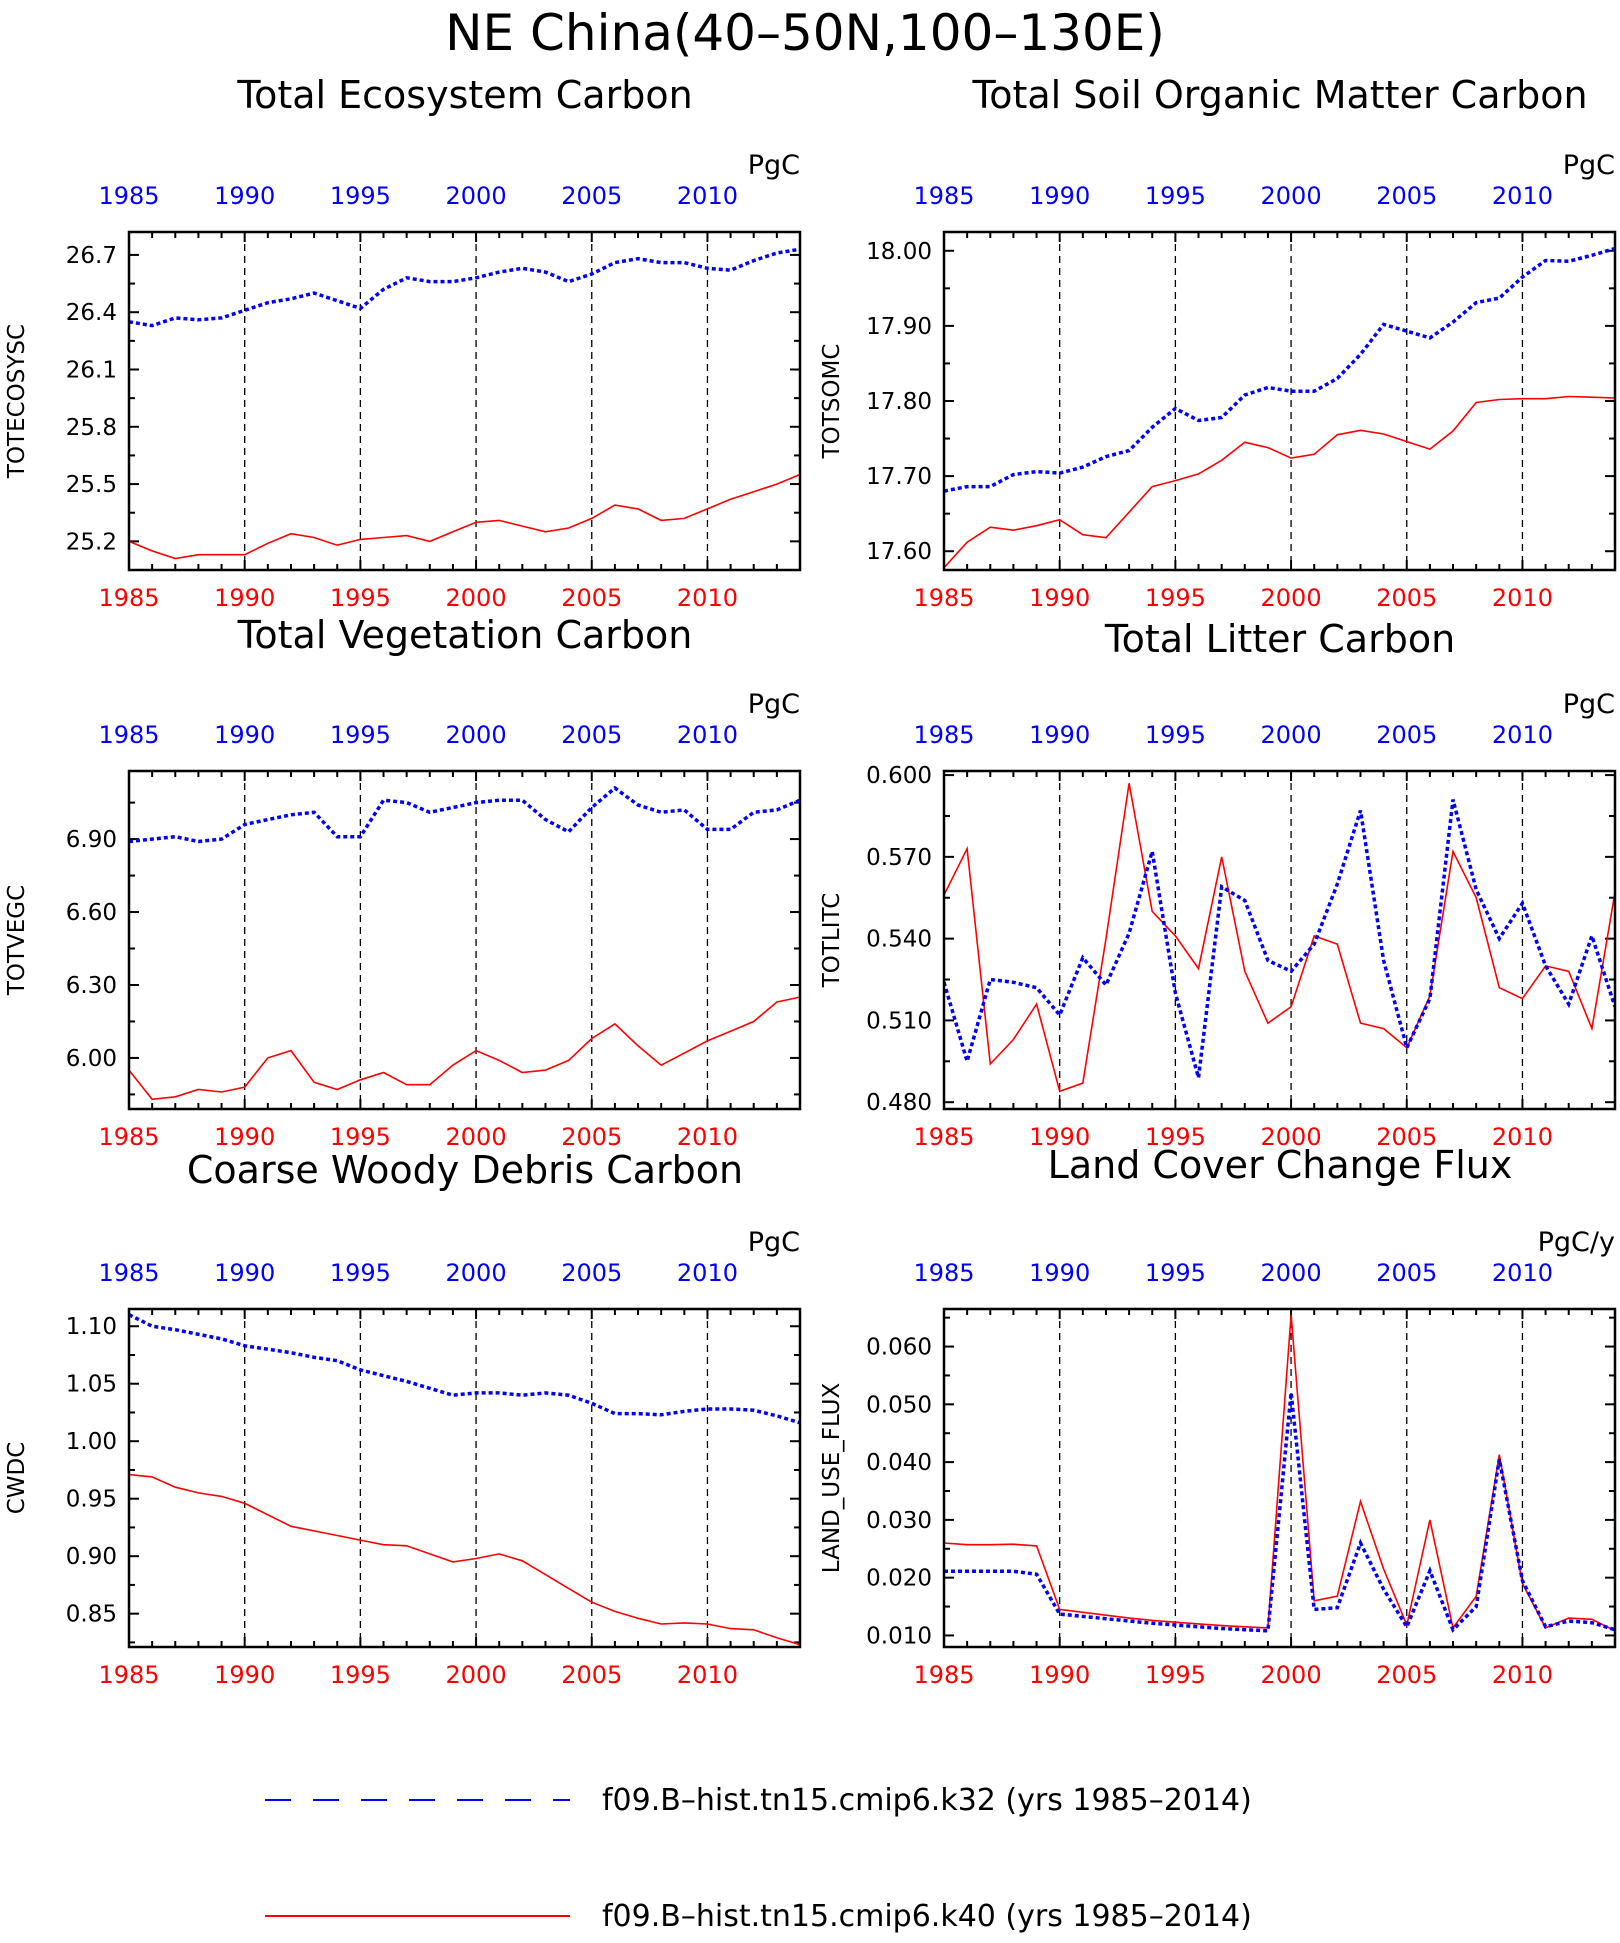  I want to click on y-tick-label: 1.05, so click(91, 1385).